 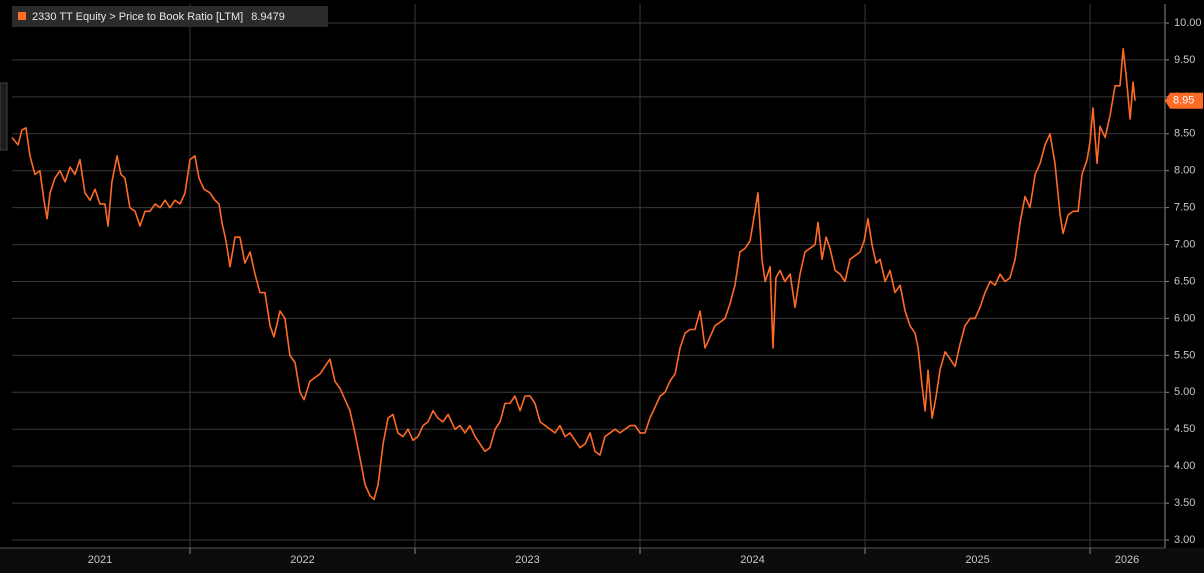 What do you see at coordinates (527, 560) in the screenshot?
I see `x-tick-label: 2023` at bounding box center [527, 560].